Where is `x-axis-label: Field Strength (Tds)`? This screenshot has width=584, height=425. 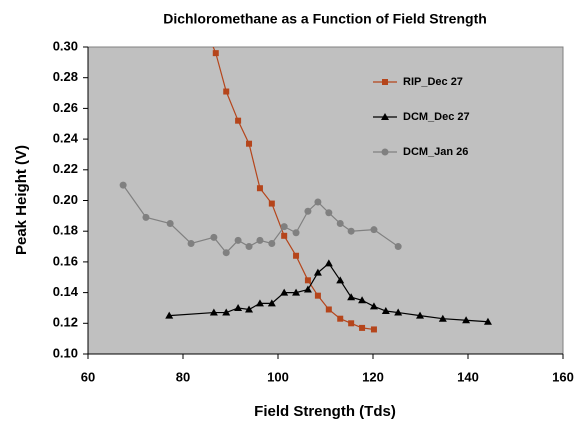
x-axis-label: Field Strength (Tds) is located at coordinates (325, 411).